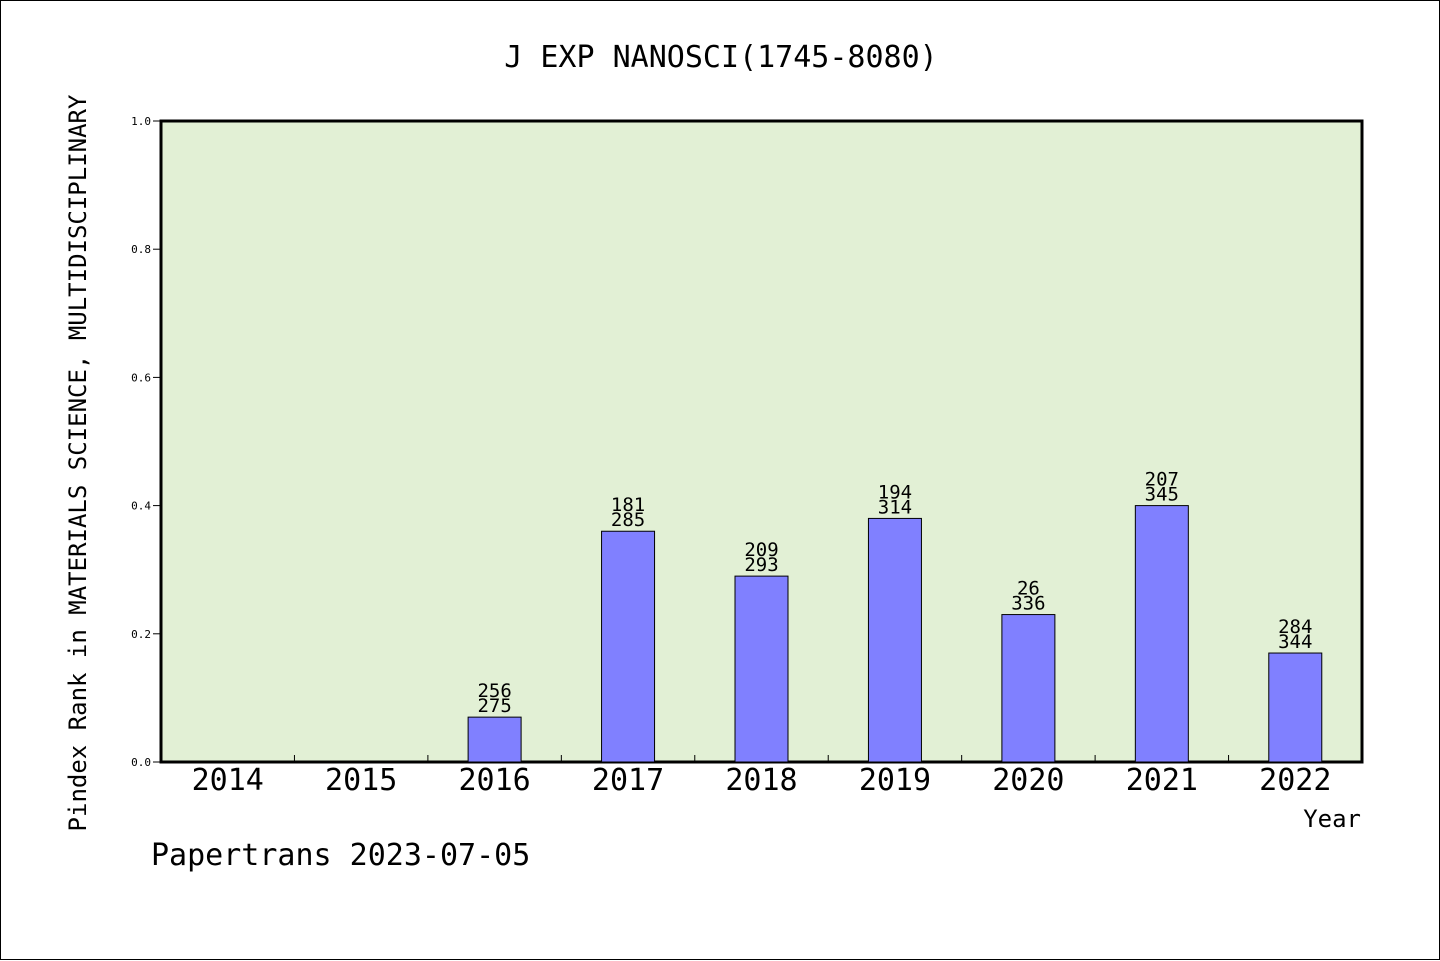  What do you see at coordinates (141, 762) in the screenshot?
I see `y-tick-label: 0.0` at bounding box center [141, 762].